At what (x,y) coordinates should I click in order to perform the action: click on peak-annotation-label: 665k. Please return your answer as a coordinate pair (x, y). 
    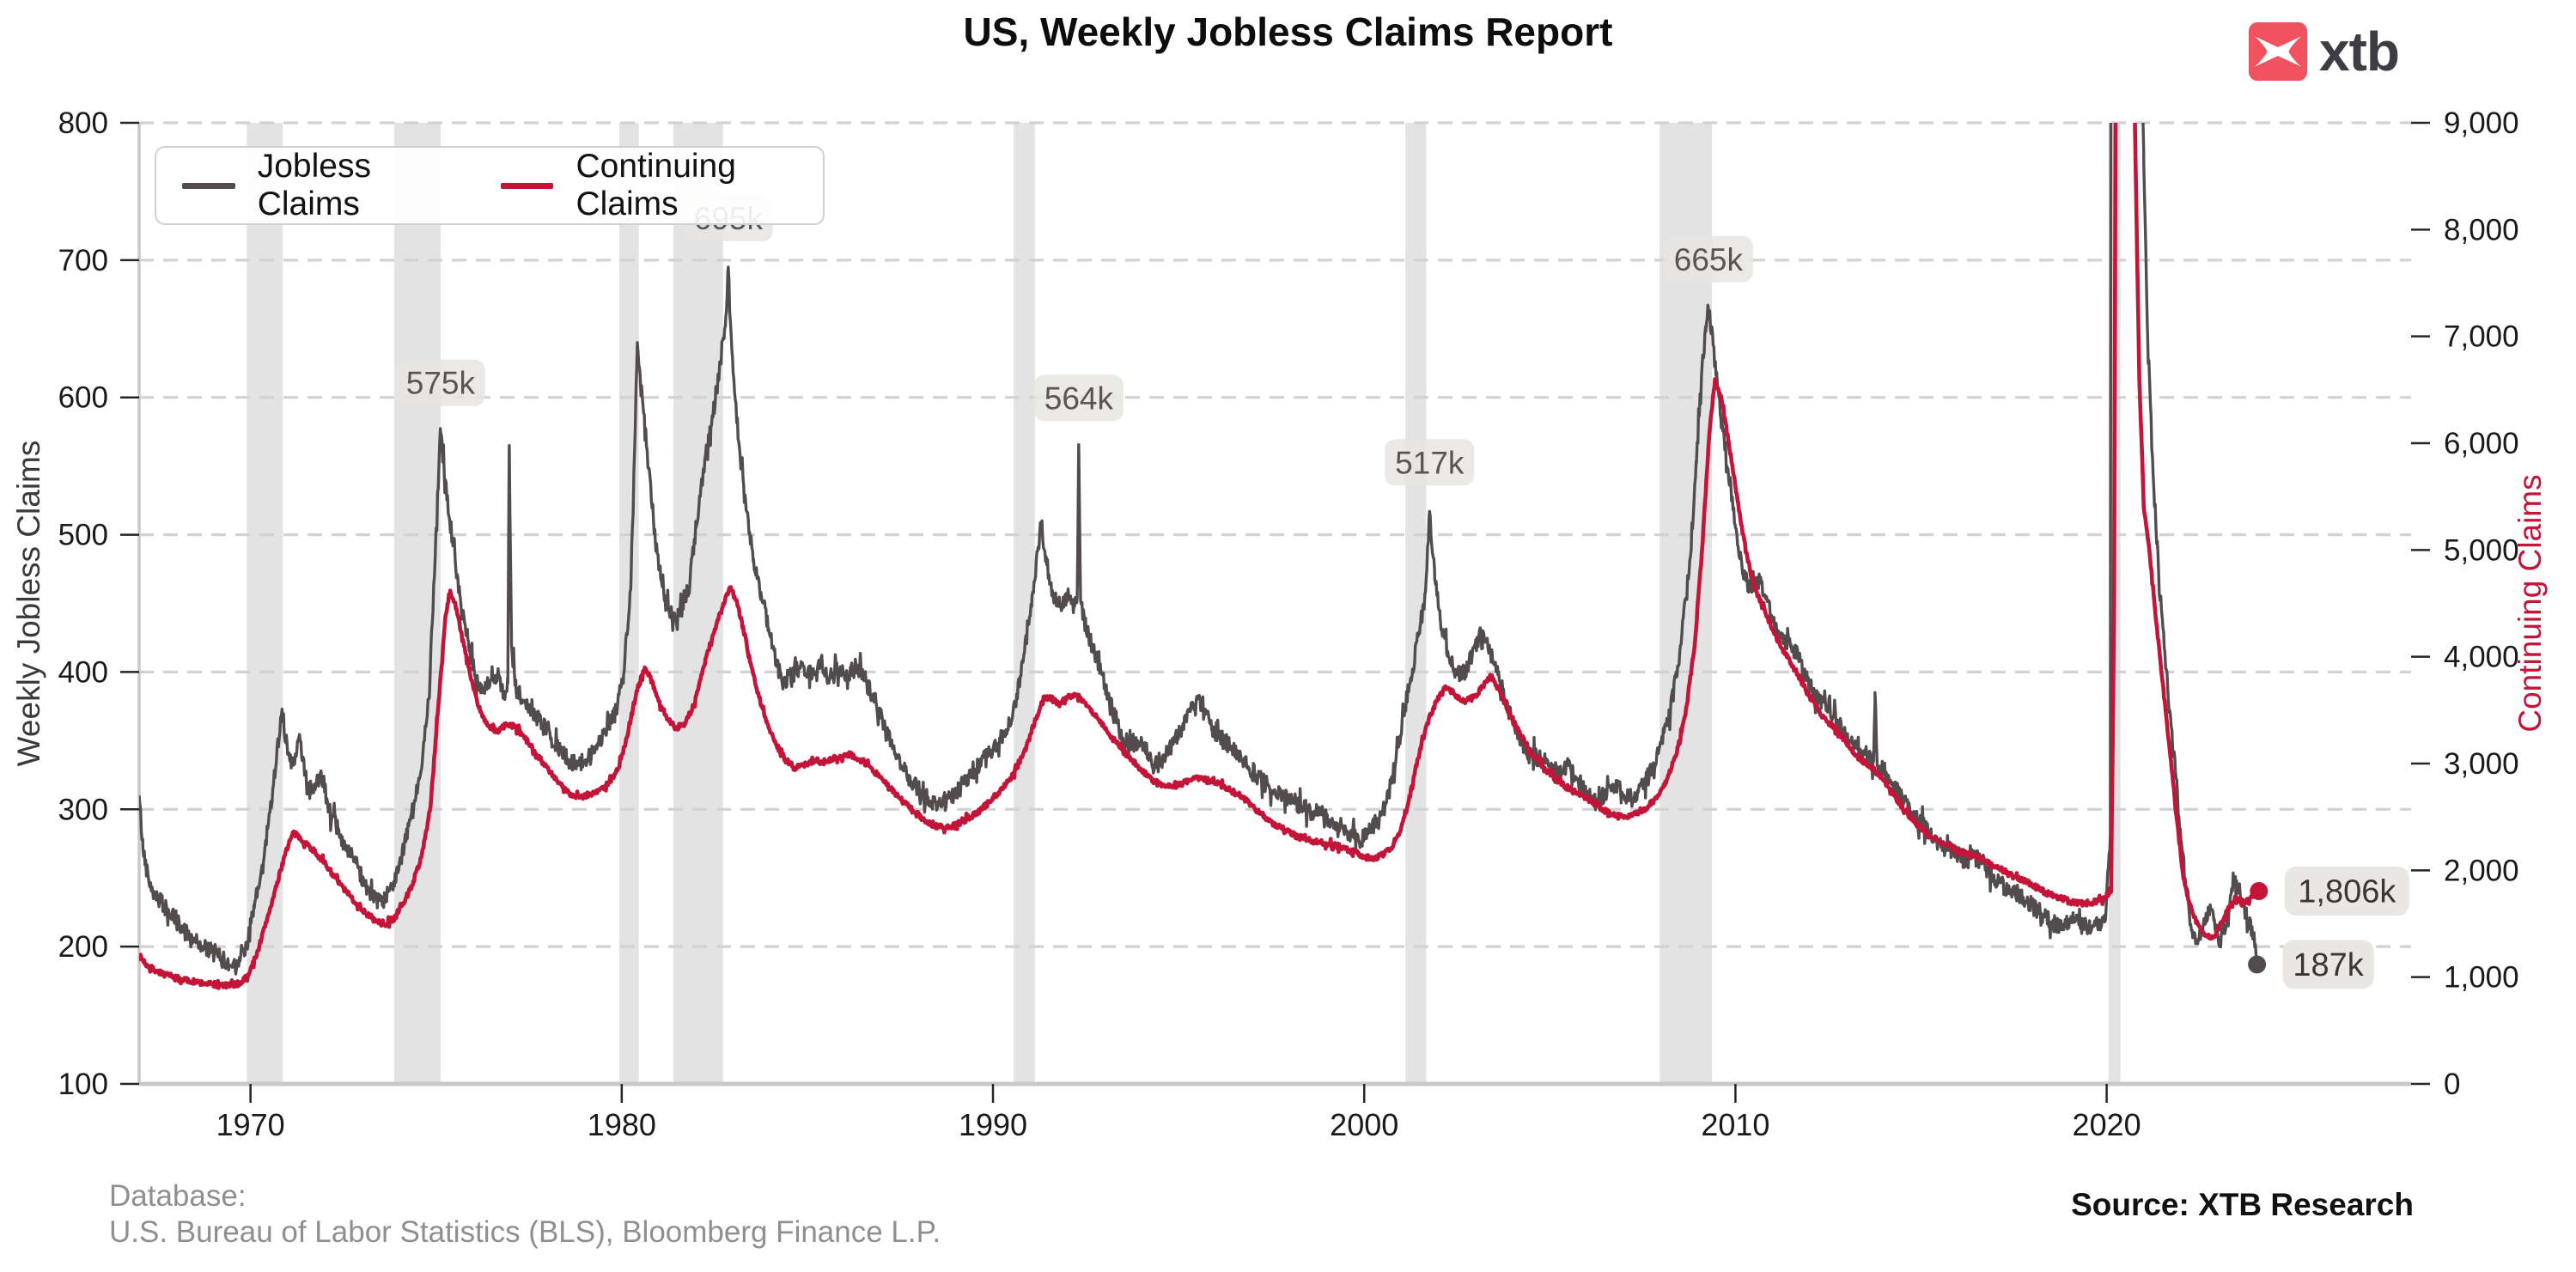
    Looking at the image, I should click on (1709, 259).